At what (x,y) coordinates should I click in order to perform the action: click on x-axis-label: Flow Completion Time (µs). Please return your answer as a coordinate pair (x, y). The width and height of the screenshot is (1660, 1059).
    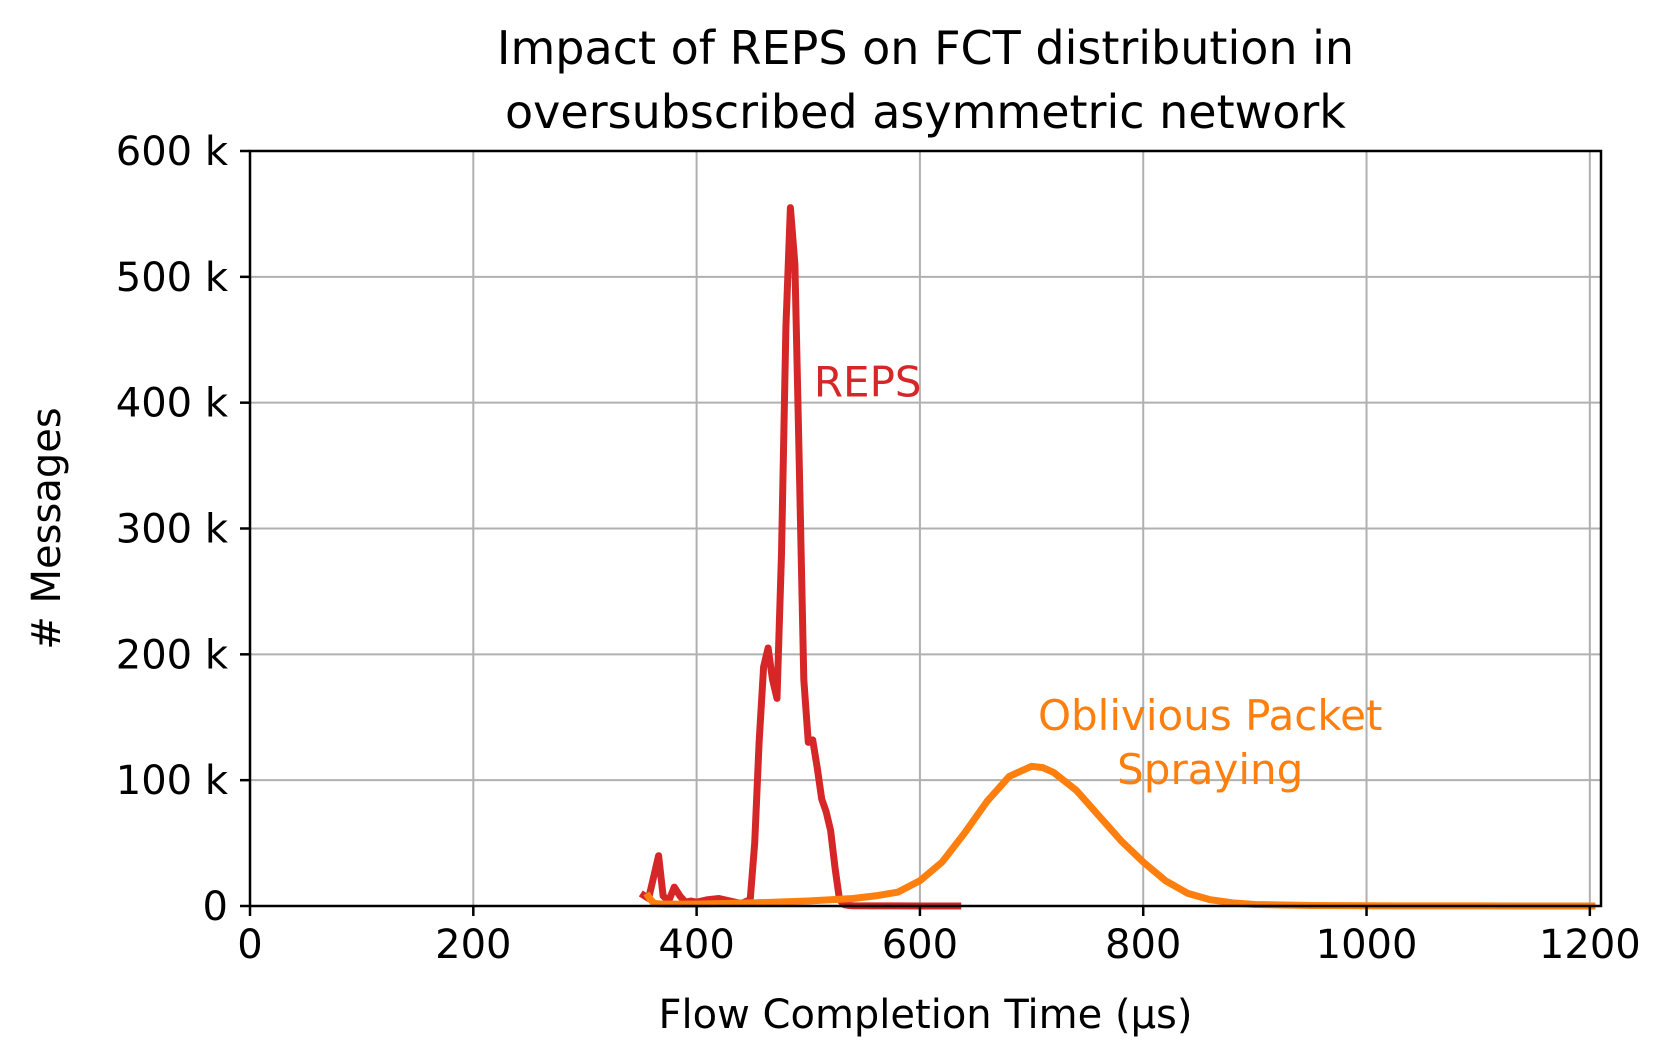
    Looking at the image, I should click on (926, 1015).